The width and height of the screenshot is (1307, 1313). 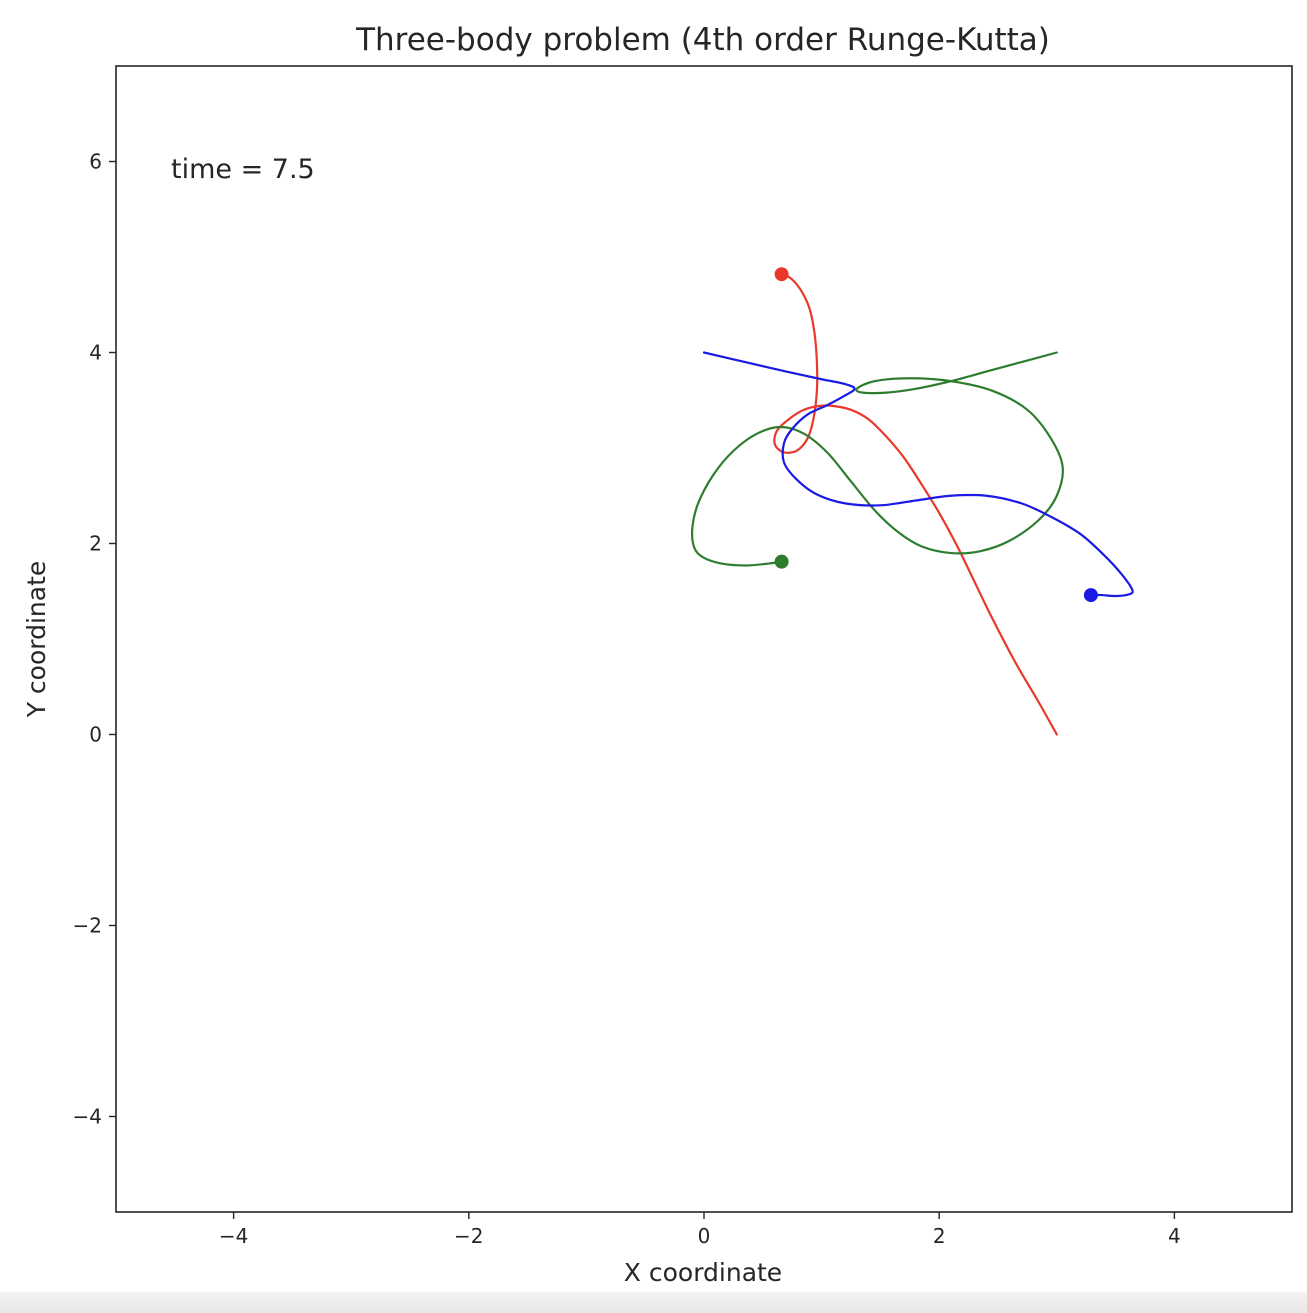 What do you see at coordinates (95, 162) in the screenshot?
I see `y-tick-label: 6` at bounding box center [95, 162].